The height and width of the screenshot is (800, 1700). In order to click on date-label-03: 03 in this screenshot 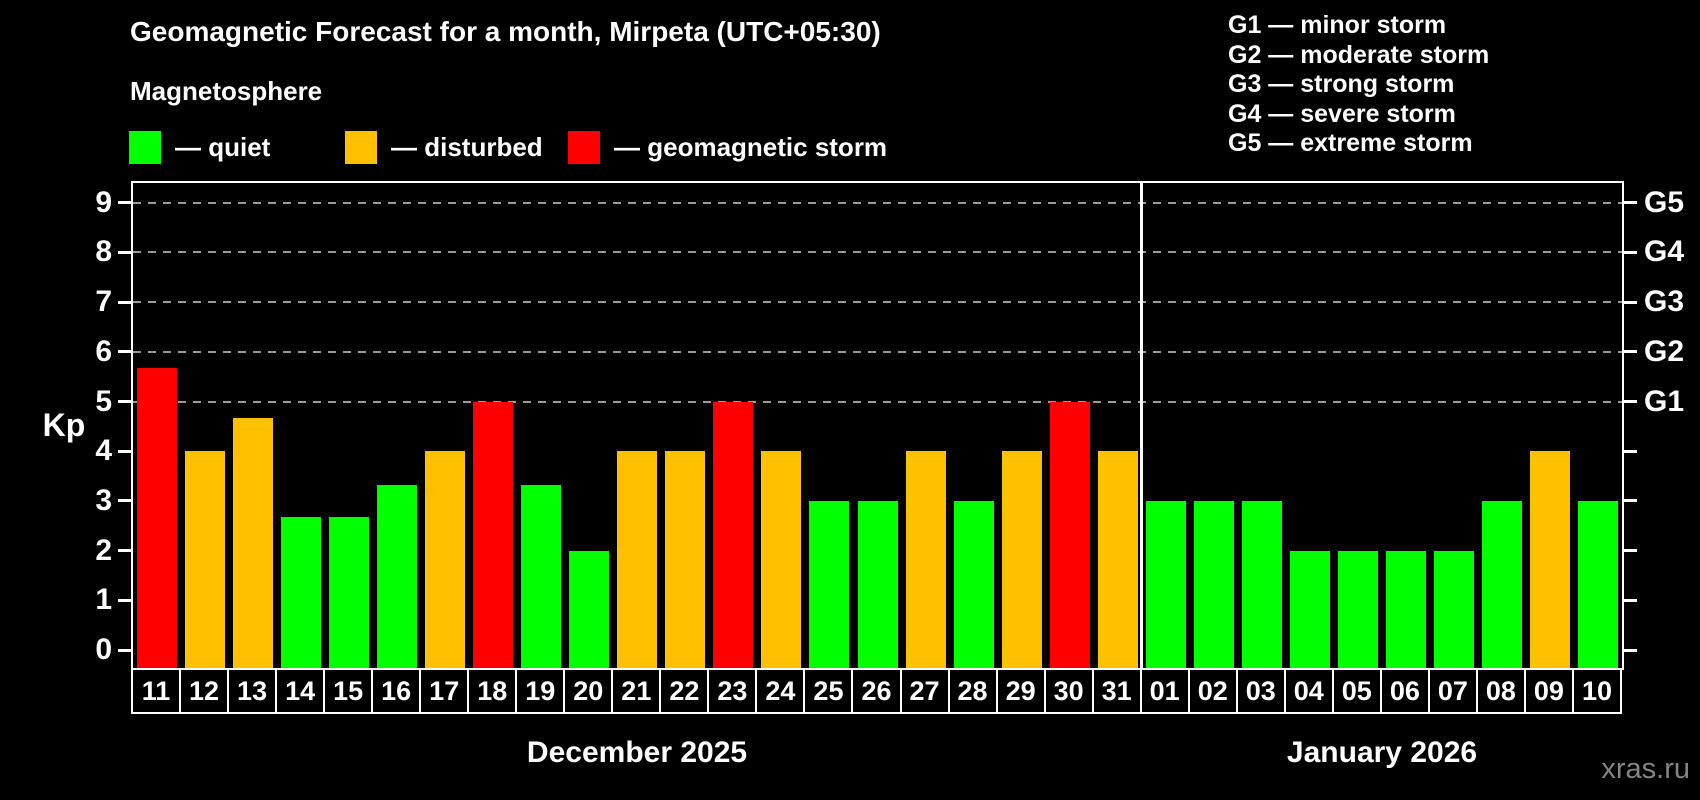, I will do `click(1260, 691)`.